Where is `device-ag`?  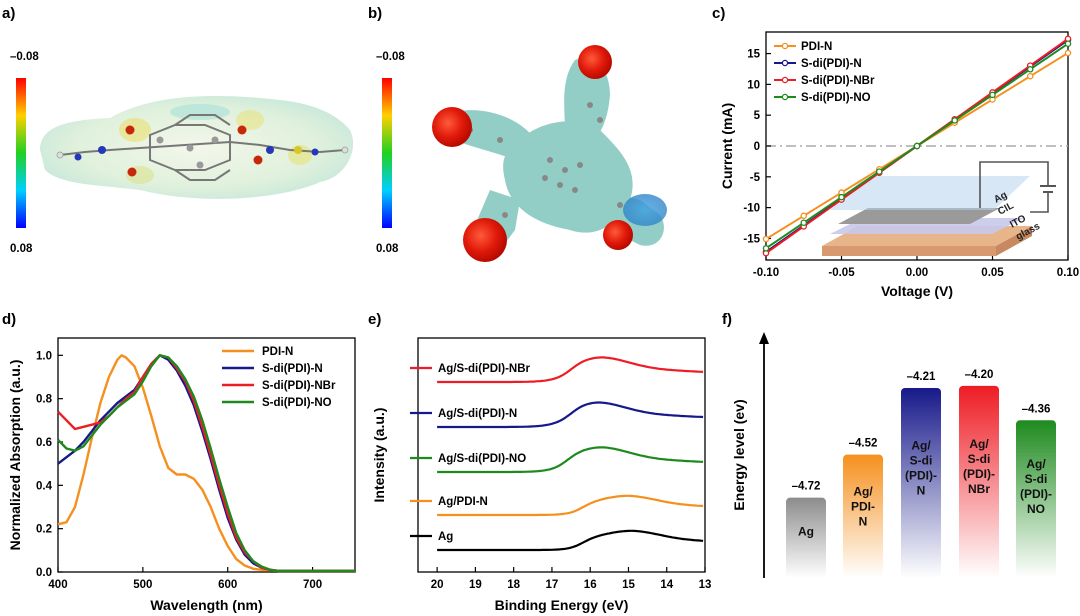
device-ag is located at coordinates (919, 216).